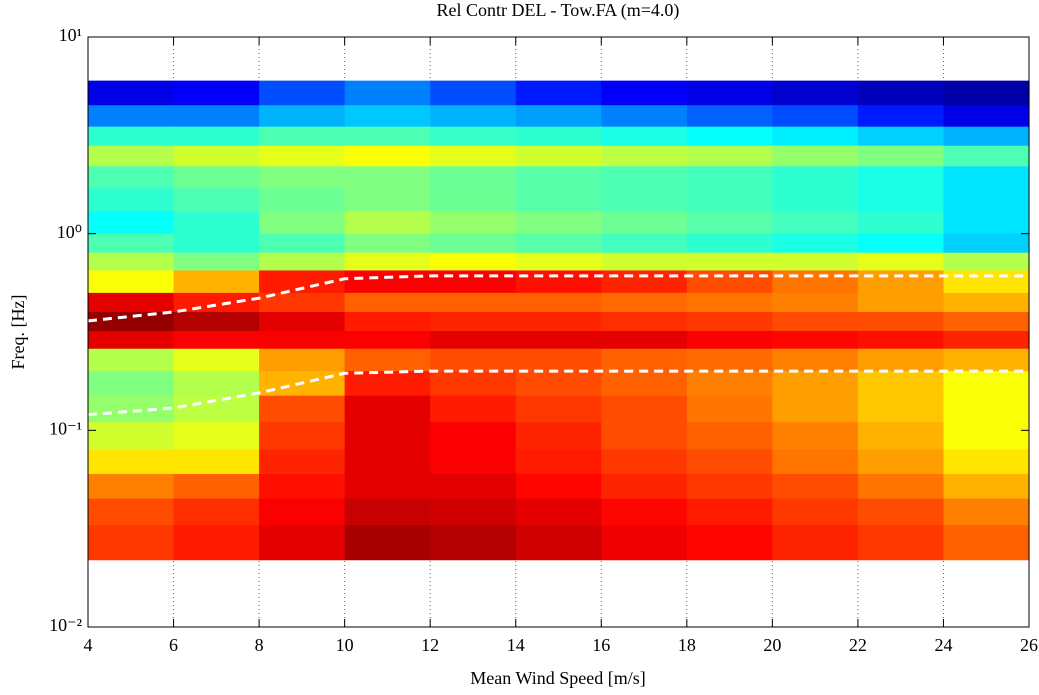 This screenshot has width=1039, height=695. What do you see at coordinates (88, 645) in the screenshot?
I see `x-tick-label: 4` at bounding box center [88, 645].